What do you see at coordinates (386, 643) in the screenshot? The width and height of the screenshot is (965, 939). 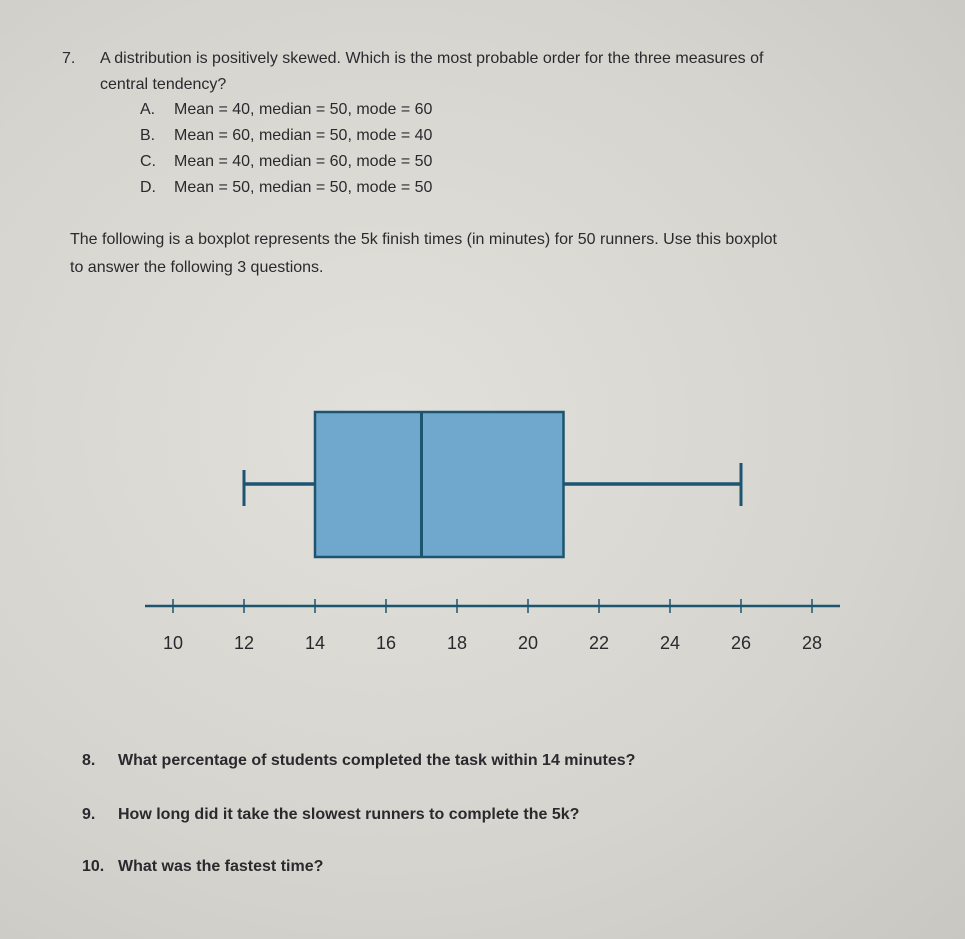 I see `tick-label: 16` at bounding box center [386, 643].